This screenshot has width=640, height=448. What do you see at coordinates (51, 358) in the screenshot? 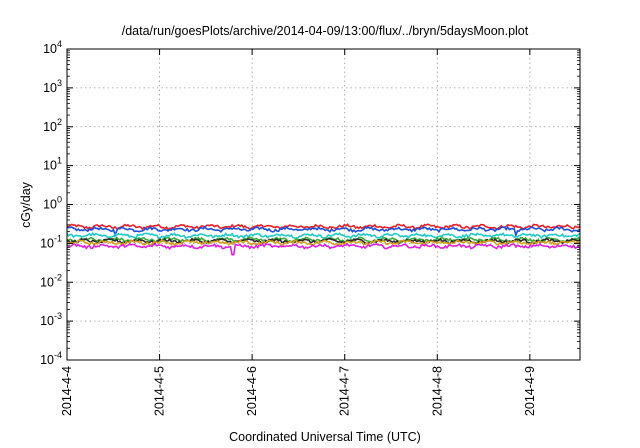
I see `y-tick-label: 10⁻⁴` at bounding box center [51, 358].